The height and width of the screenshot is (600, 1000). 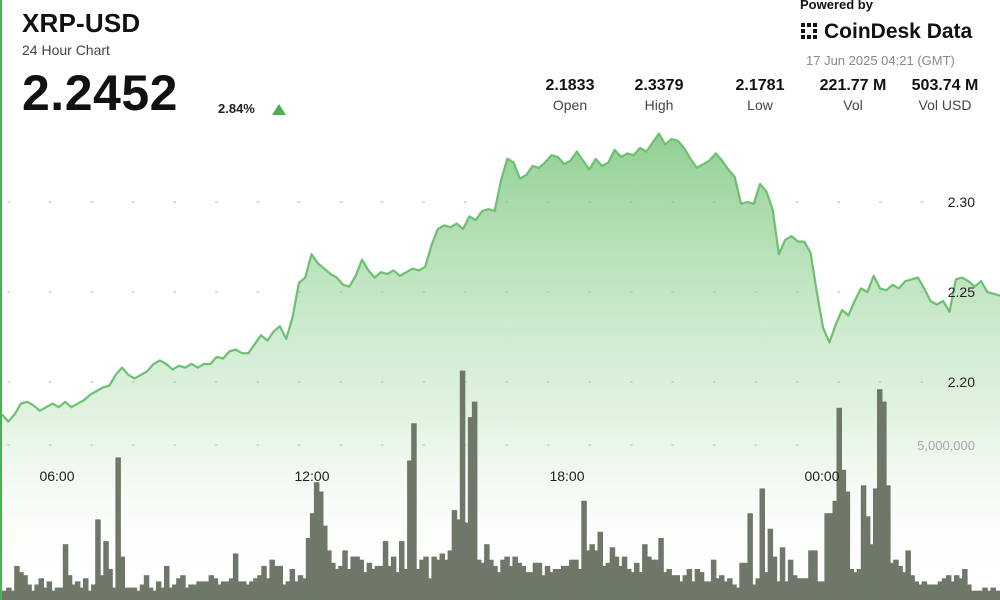 I want to click on stat-vol-usd: 503.74 M Vol USD, so click(x=945, y=95).